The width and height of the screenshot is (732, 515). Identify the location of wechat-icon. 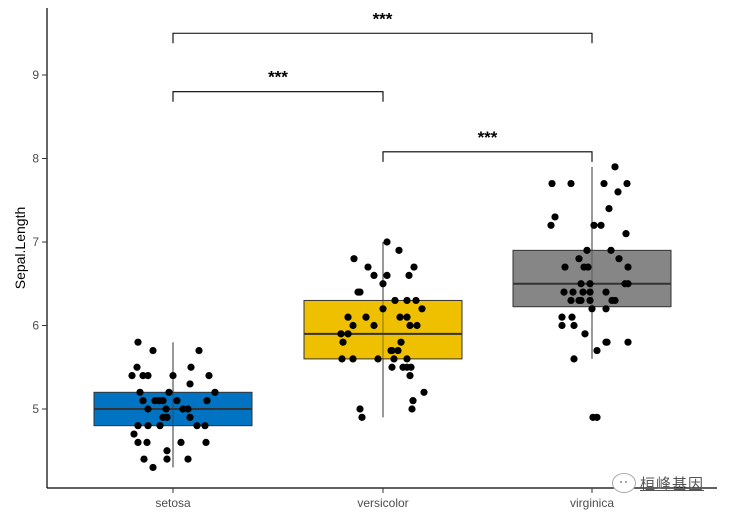
(624, 483).